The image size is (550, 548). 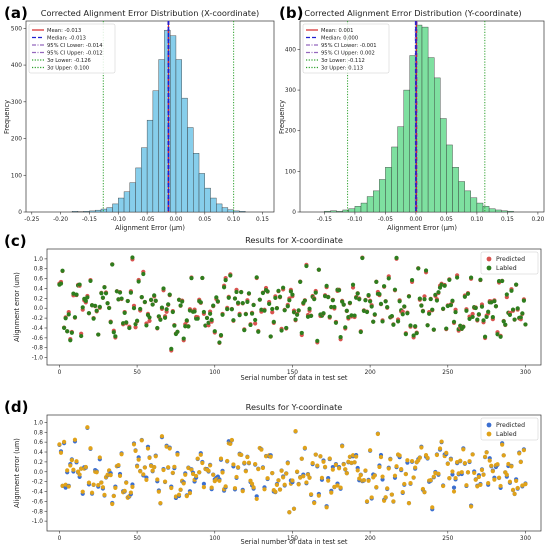 I want to click on x-tick-label: -0.20, so click(x=60, y=220).